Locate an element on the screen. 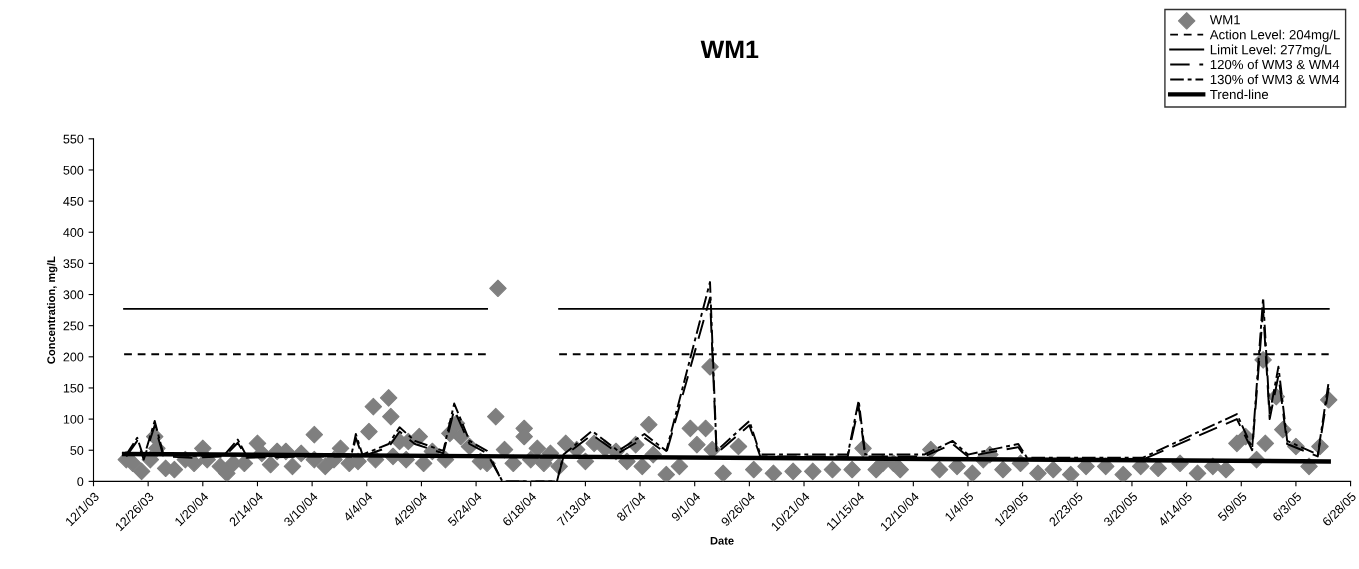 The image size is (1359, 569). legend-label: Action Level: 204mg/L is located at coordinates (1274, 35).